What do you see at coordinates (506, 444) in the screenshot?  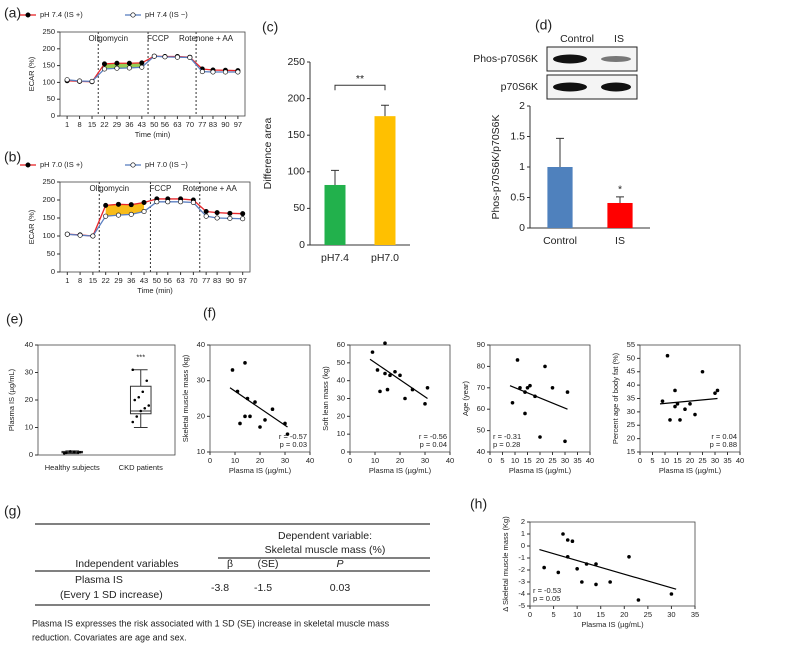 I see `stat-annotation: p = 0.28` at bounding box center [506, 444].